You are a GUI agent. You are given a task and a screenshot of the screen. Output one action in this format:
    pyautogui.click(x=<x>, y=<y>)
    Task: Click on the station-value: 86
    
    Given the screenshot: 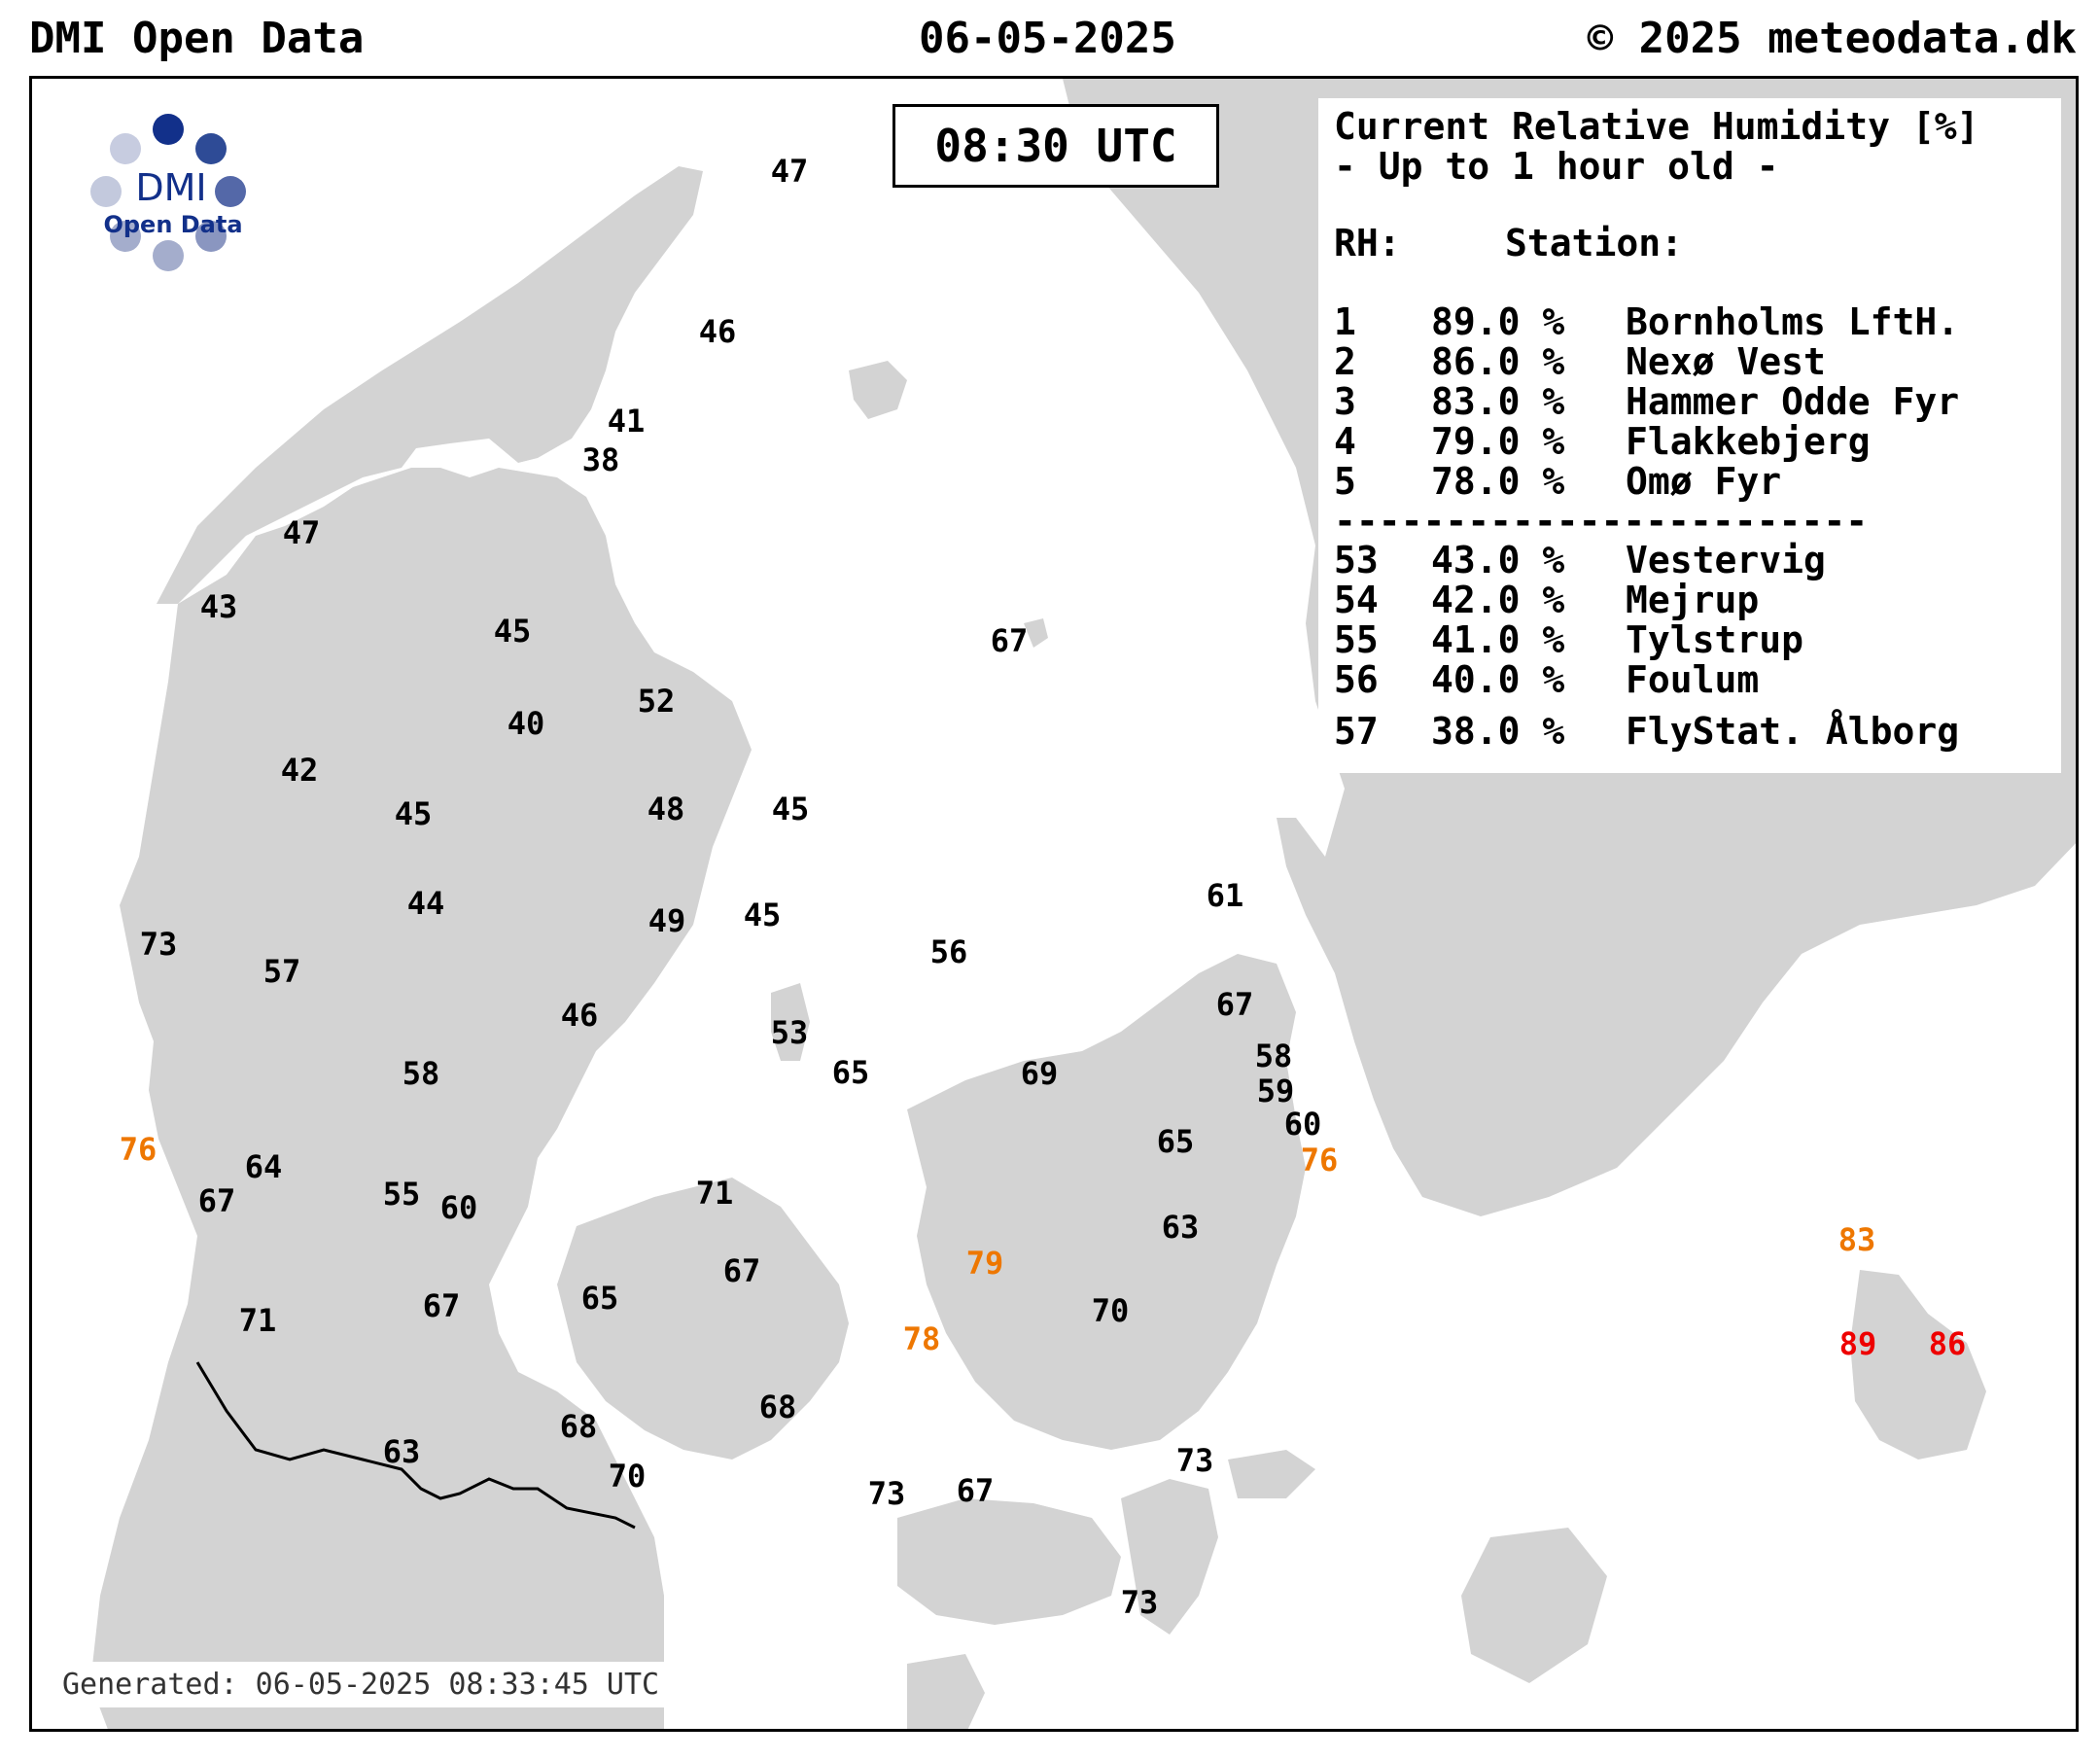 What is the action you would take?
    pyautogui.click(x=1947, y=1343)
    